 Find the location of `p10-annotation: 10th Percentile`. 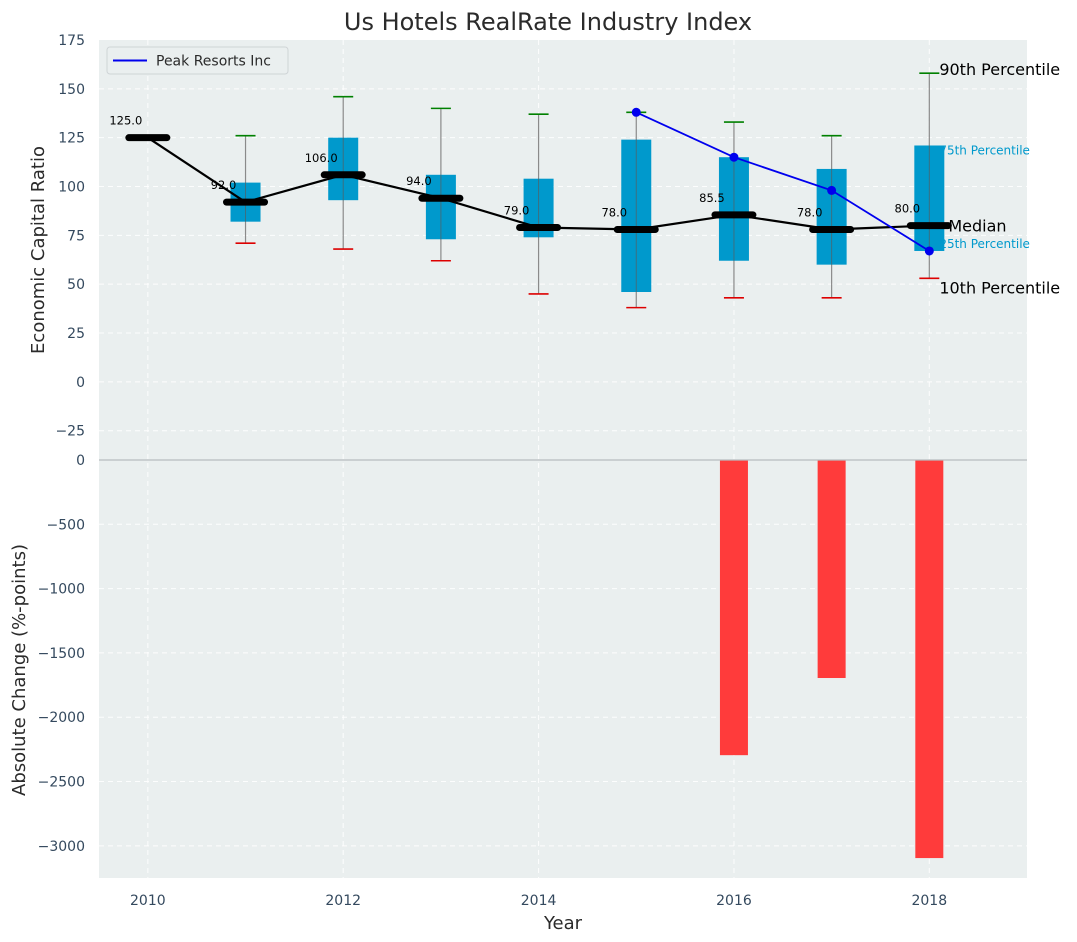

p10-annotation: 10th Percentile is located at coordinates (999, 287).